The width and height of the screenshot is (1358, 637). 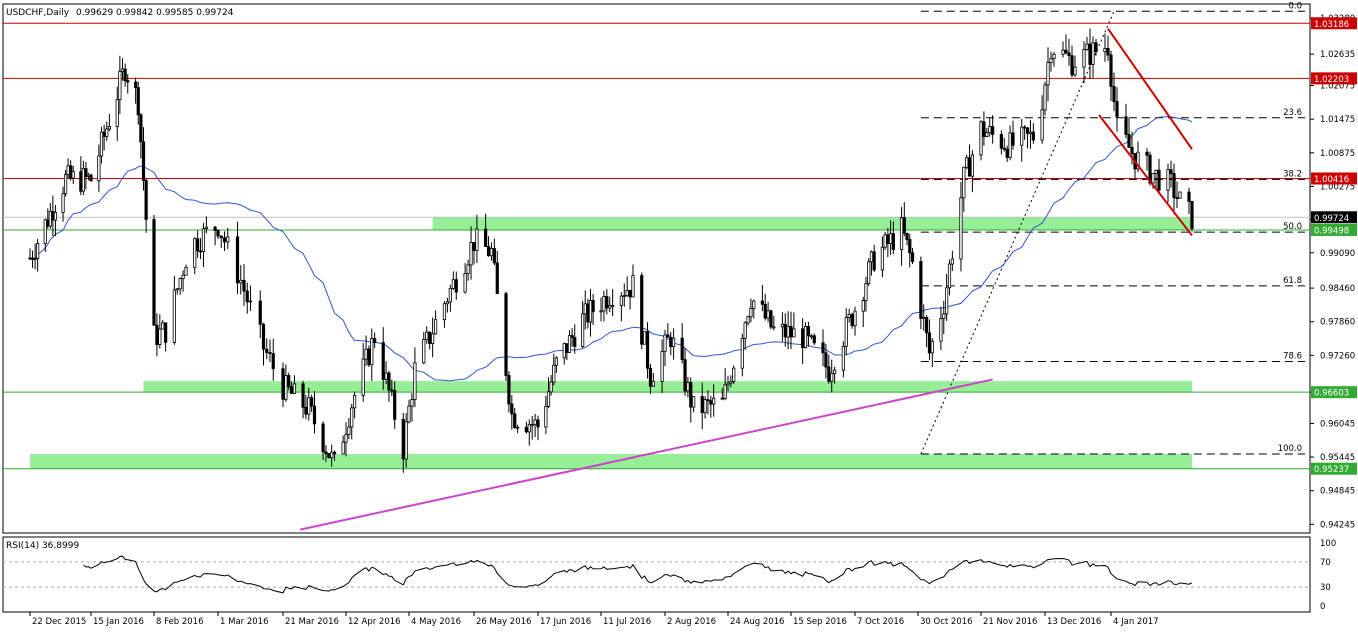 What do you see at coordinates (1292, 113) in the screenshot?
I see `fib-level-label: 23.6` at bounding box center [1292, 113].